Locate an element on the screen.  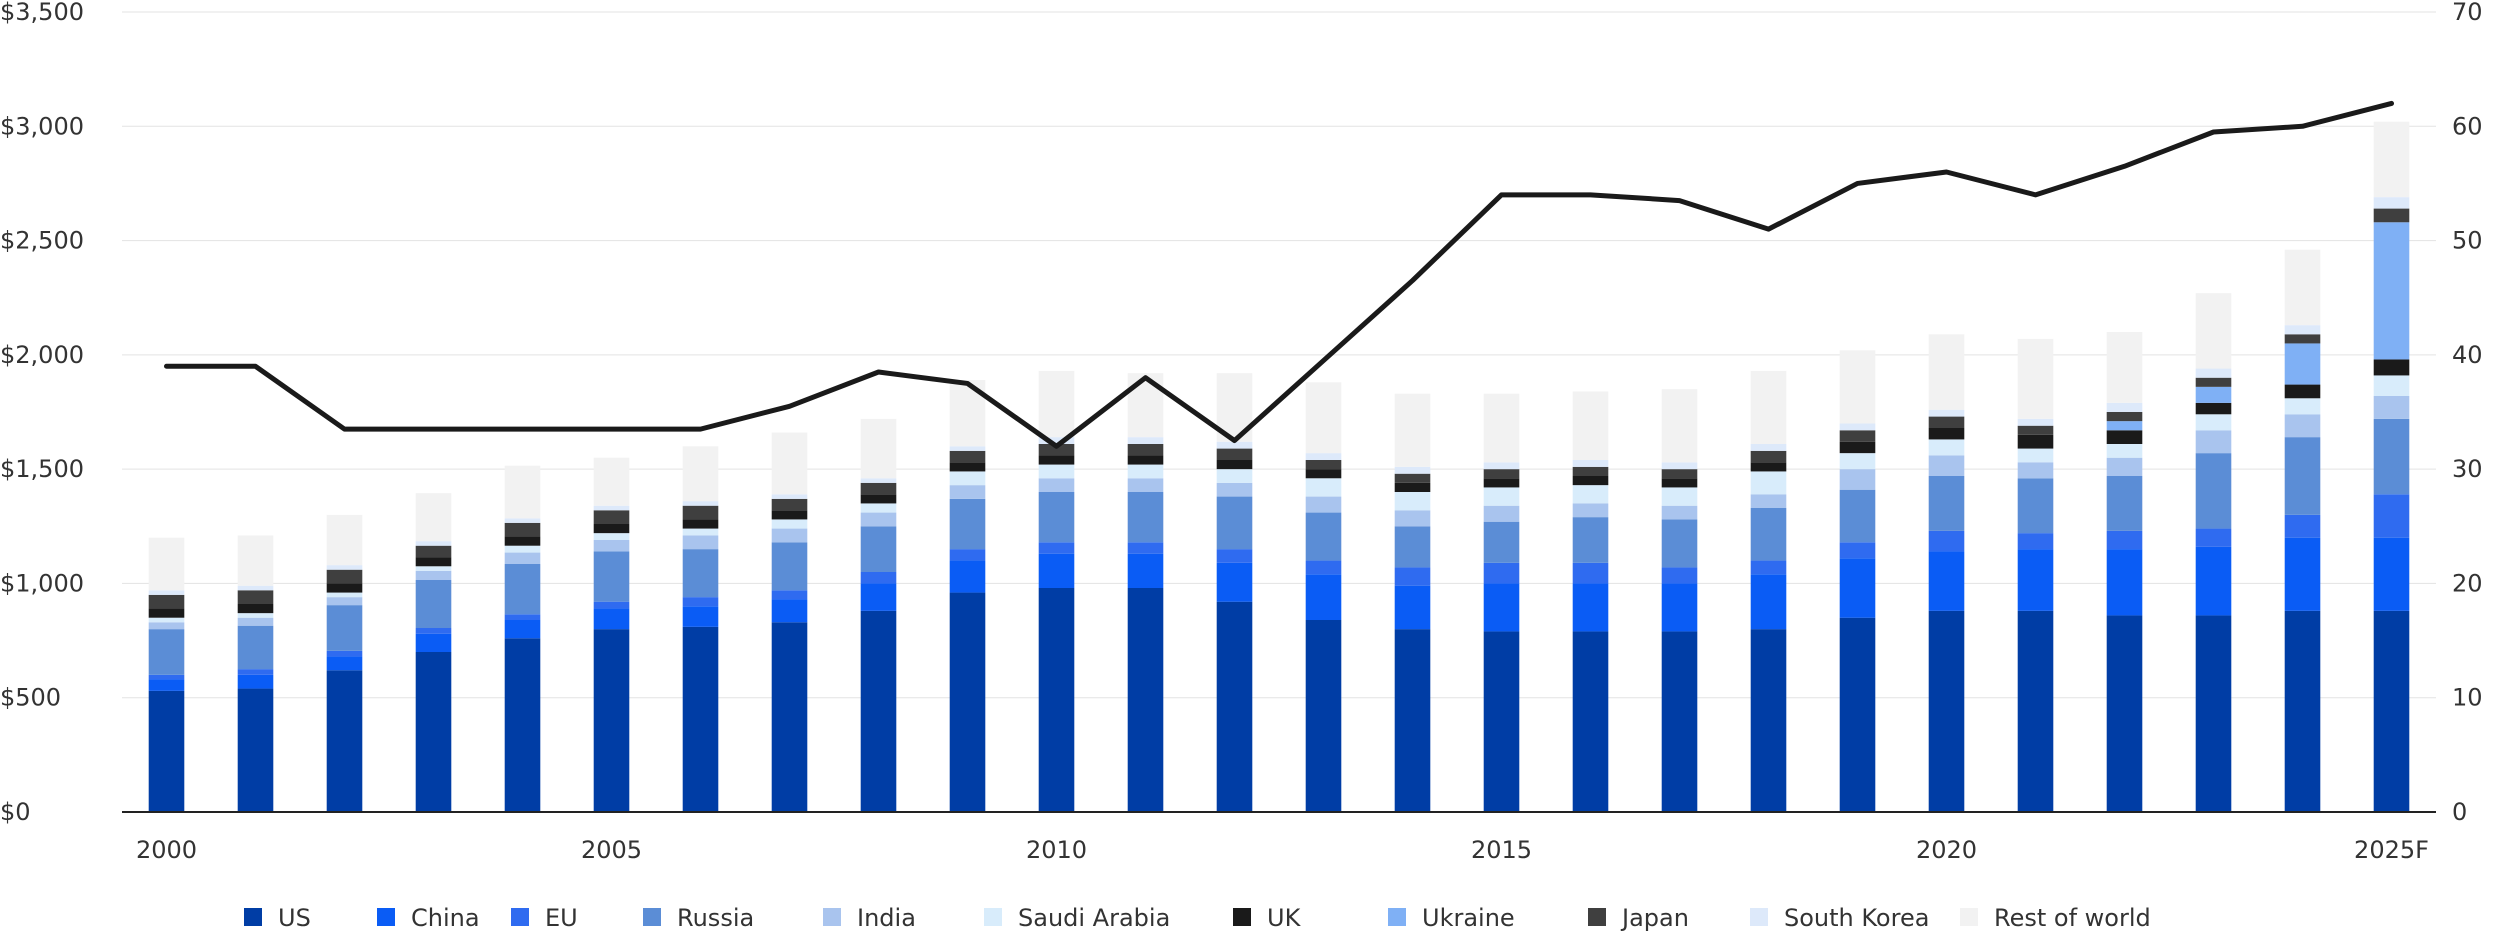
legend-item-us: US is located at coordinates (277, 918).